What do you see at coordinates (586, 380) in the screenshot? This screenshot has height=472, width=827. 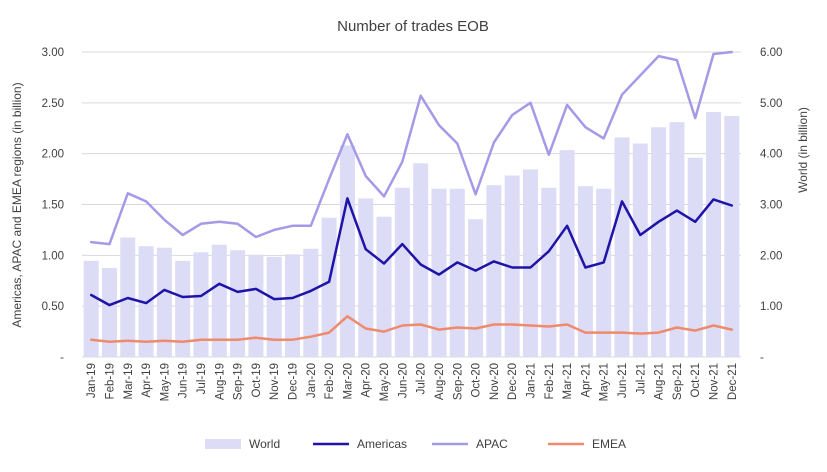 I see `x-tick-label: Apr-21` at bounding box center [586, 380].